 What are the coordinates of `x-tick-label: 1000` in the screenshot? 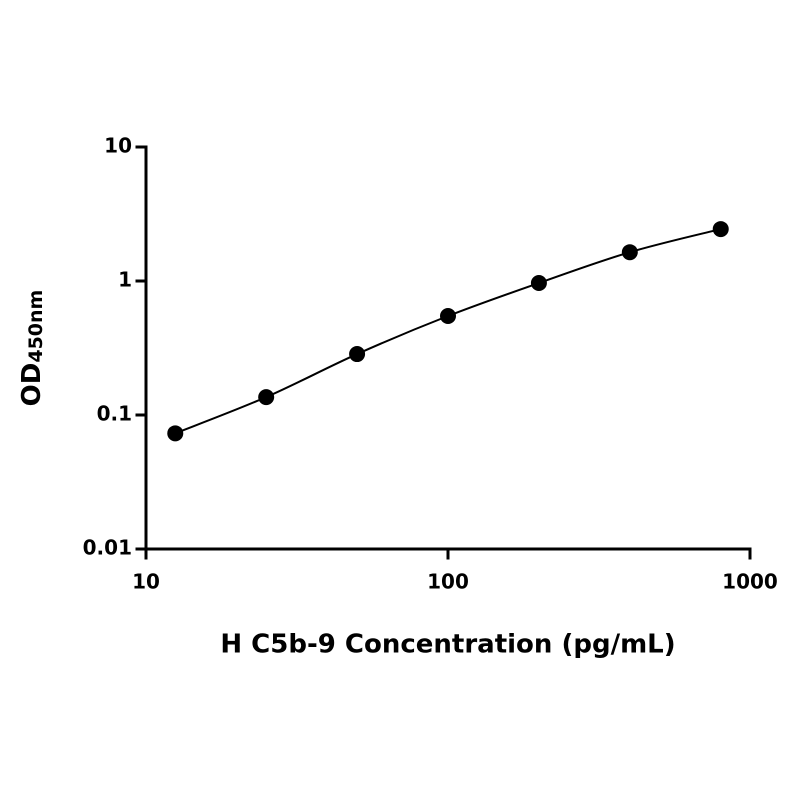 It's located at (750, 582).